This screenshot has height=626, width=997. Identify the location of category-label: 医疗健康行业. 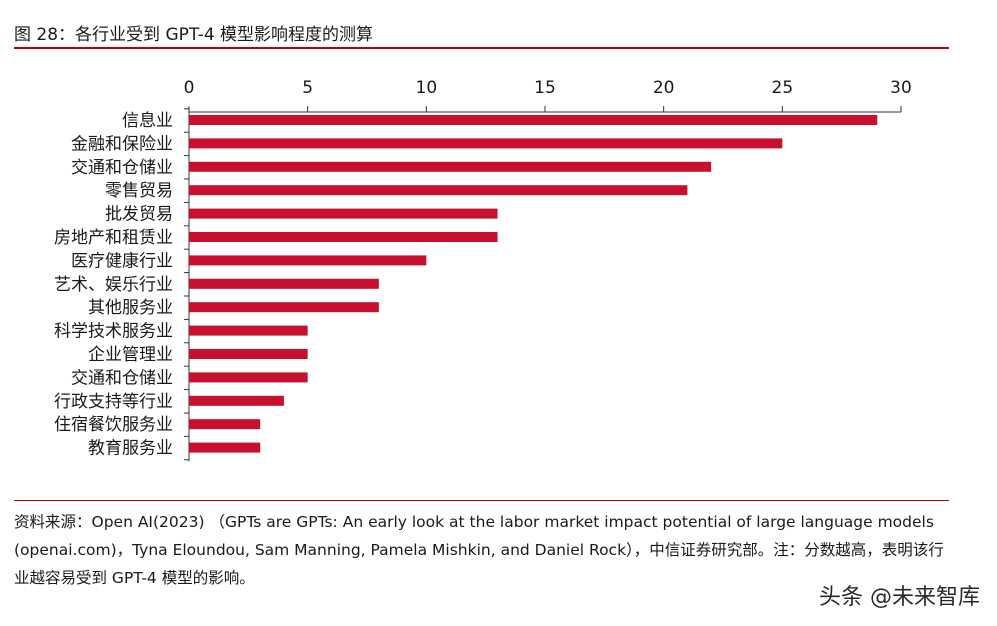
(122, 261).